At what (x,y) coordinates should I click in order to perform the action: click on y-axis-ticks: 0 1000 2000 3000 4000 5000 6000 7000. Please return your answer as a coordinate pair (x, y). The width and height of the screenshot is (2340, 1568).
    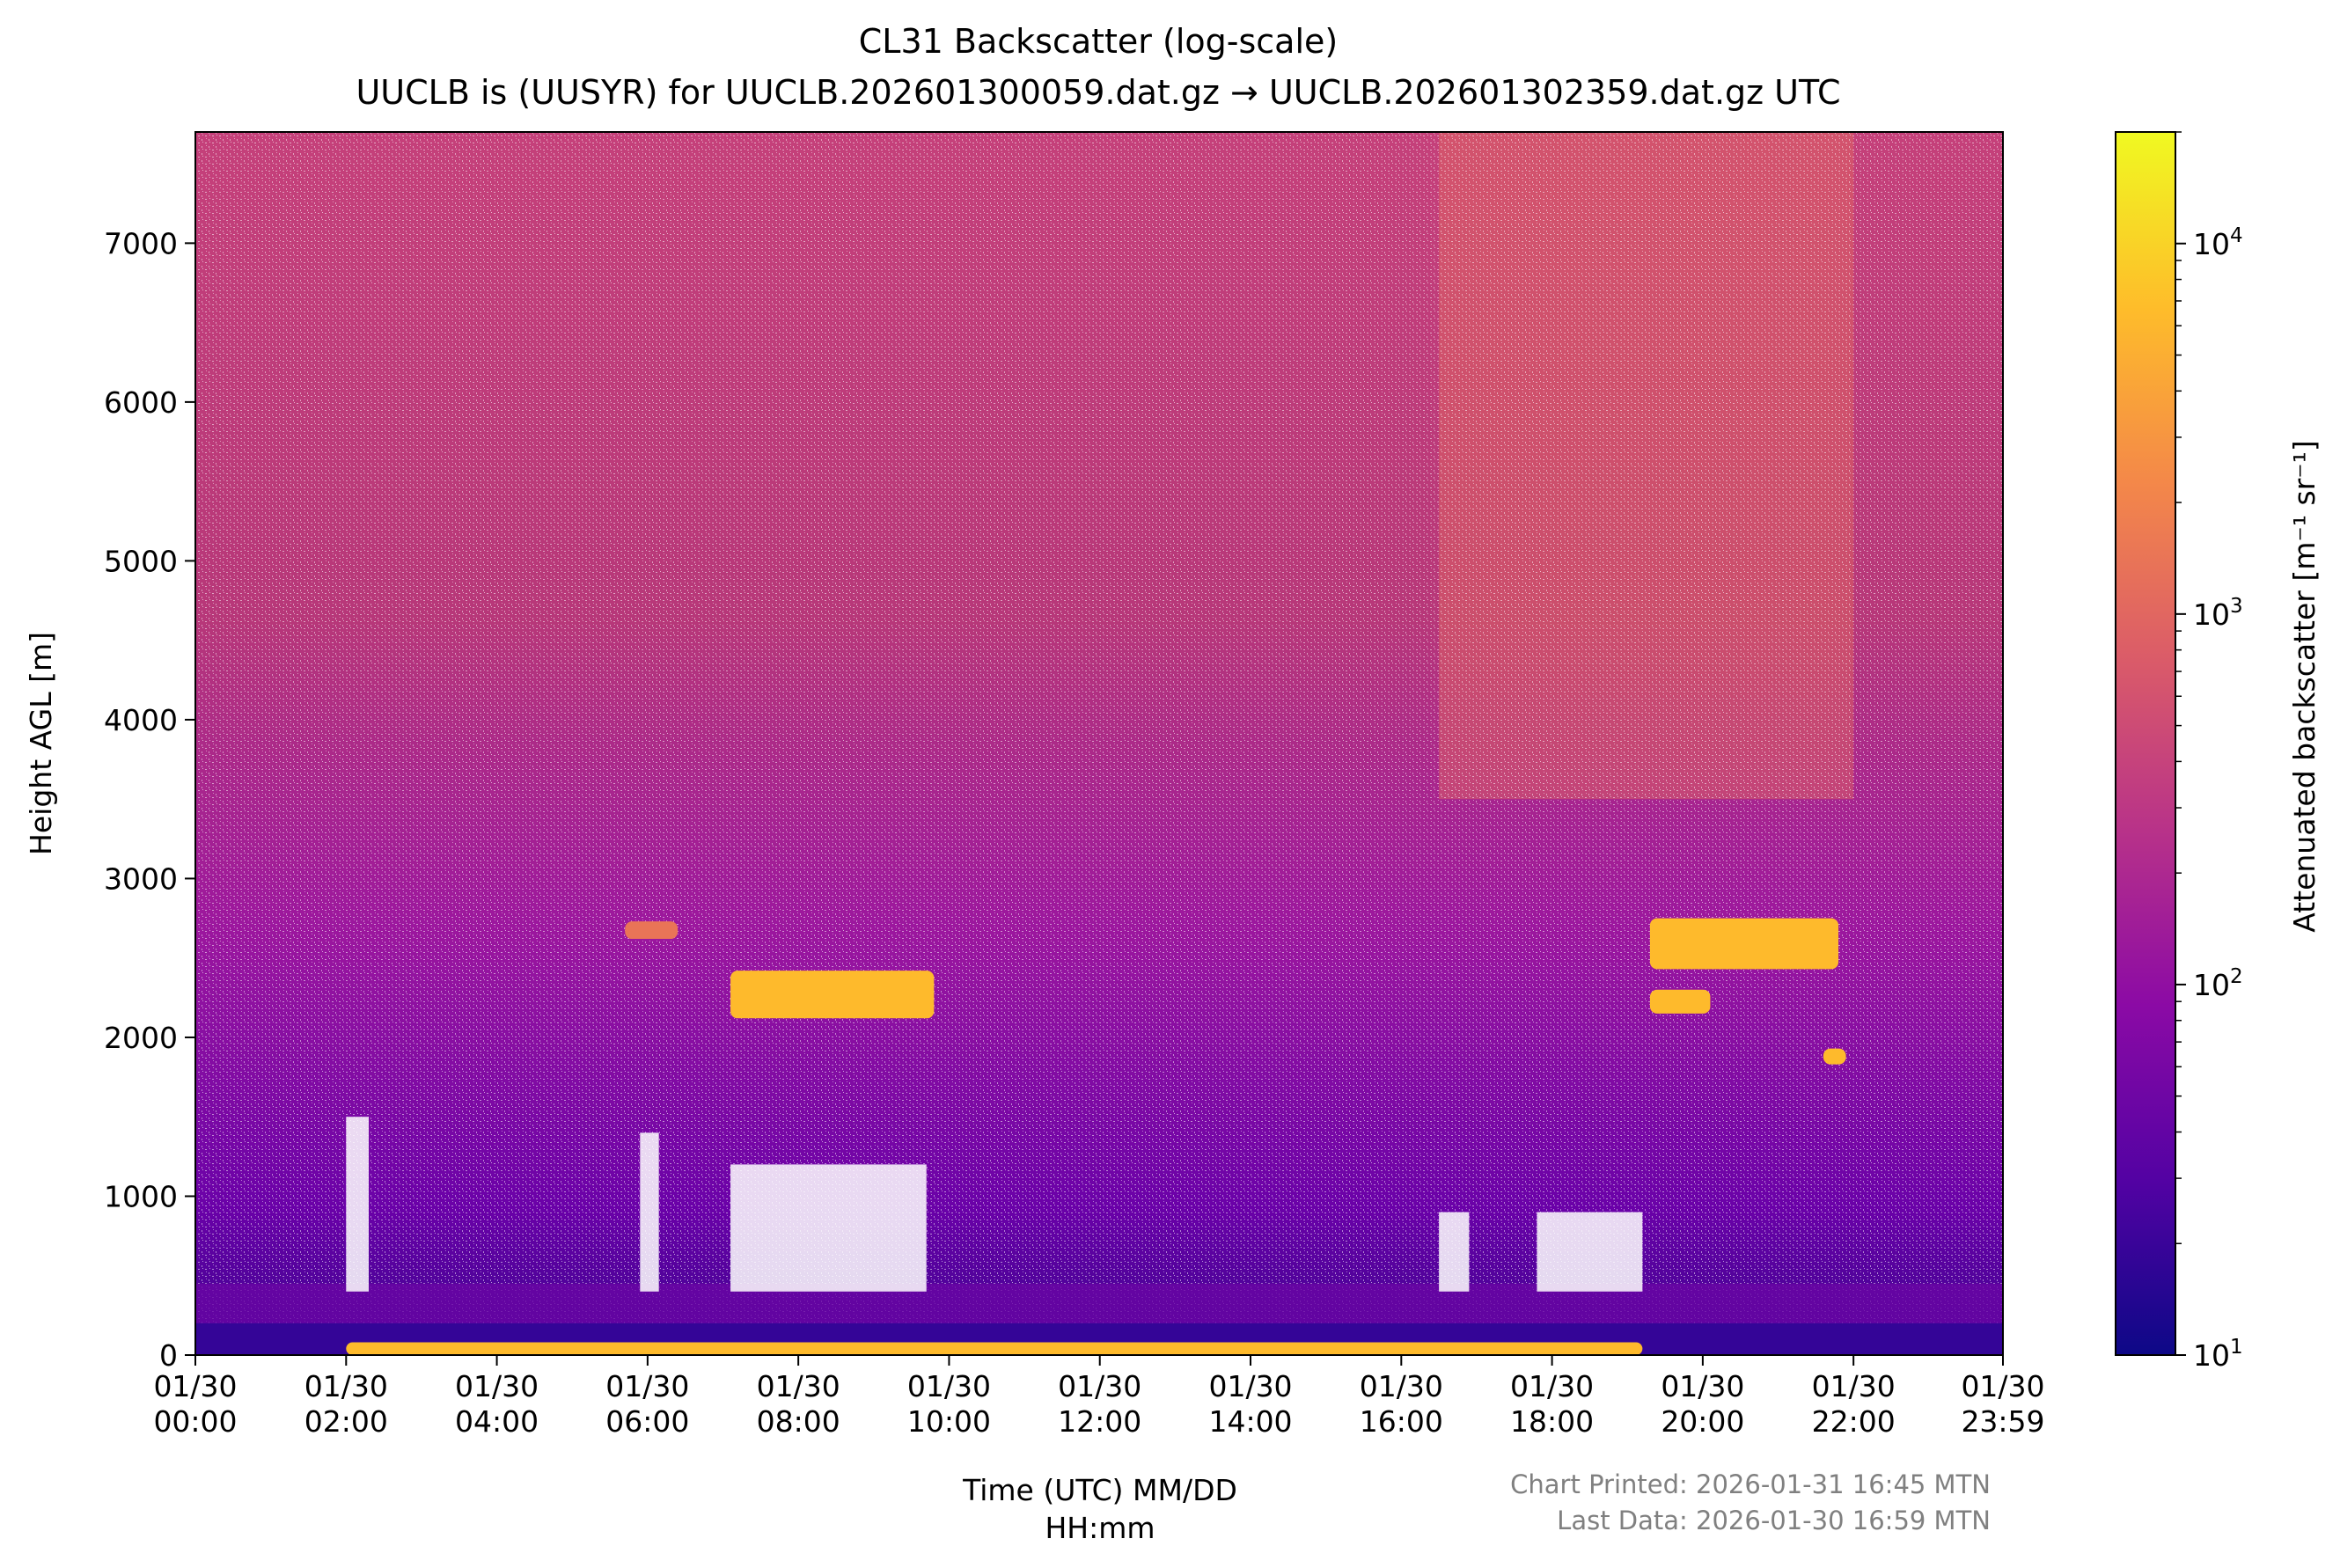
    Looking at the image, I should click on (149, 799).